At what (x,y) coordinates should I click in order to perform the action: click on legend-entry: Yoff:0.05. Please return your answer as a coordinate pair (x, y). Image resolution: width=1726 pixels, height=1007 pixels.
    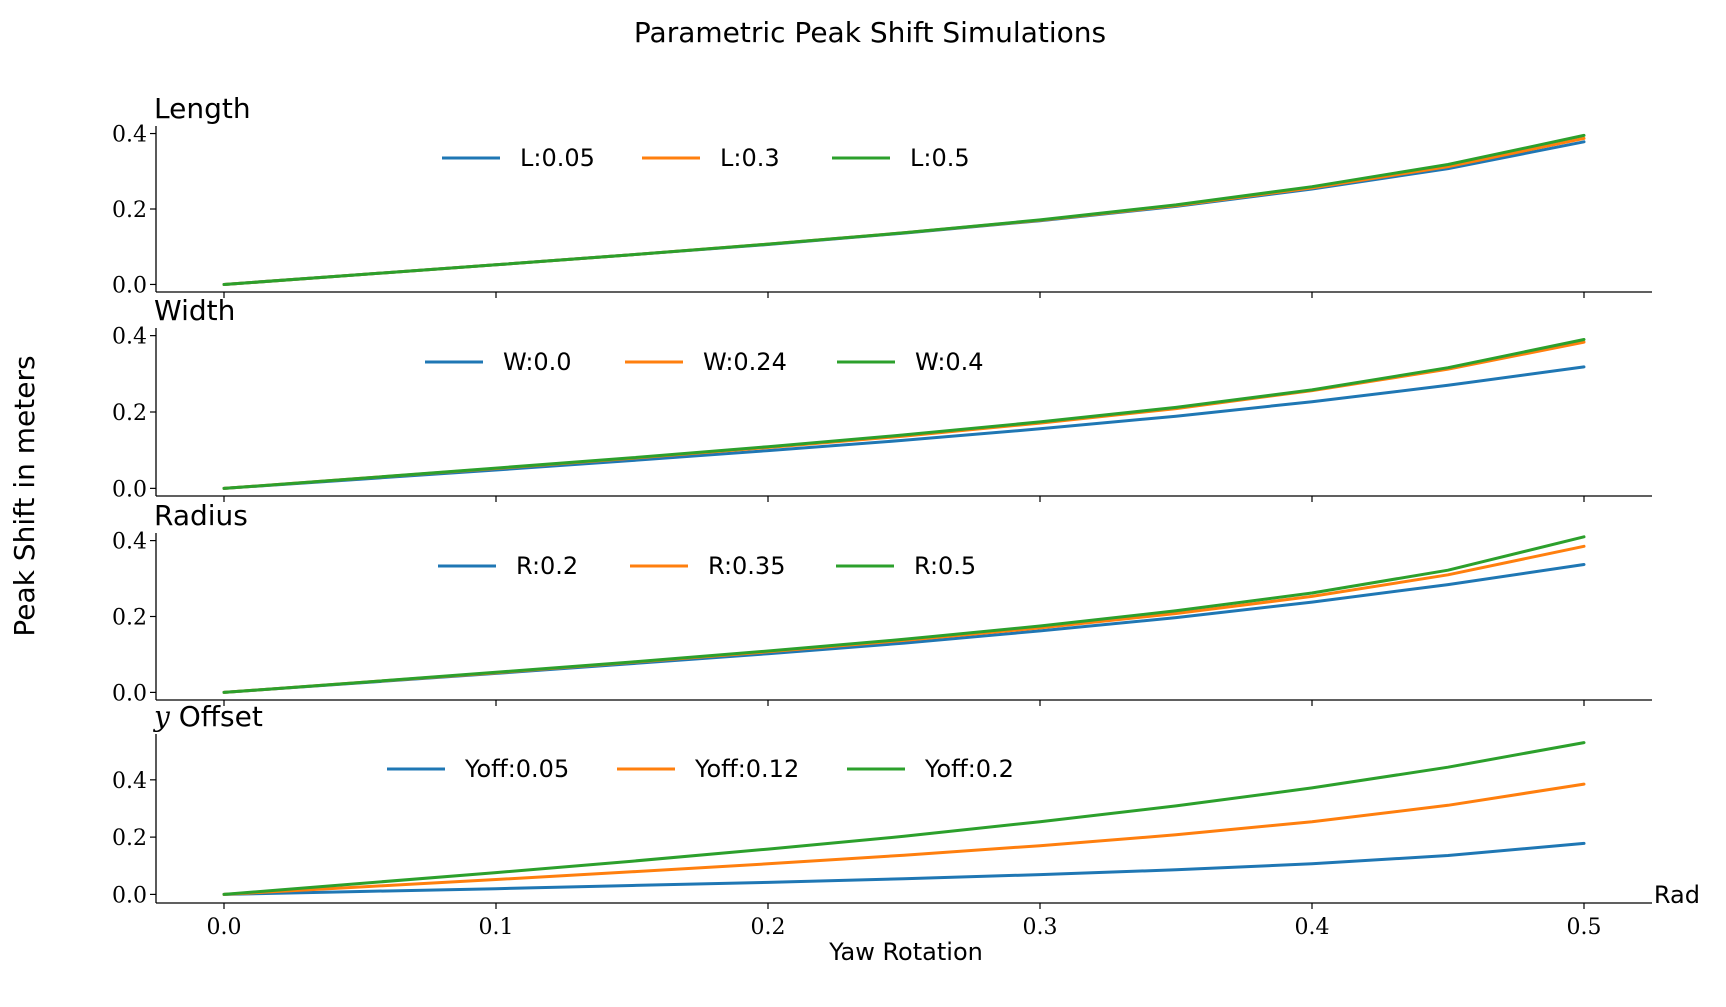
    Looking at the image, I should click on (478, 769).